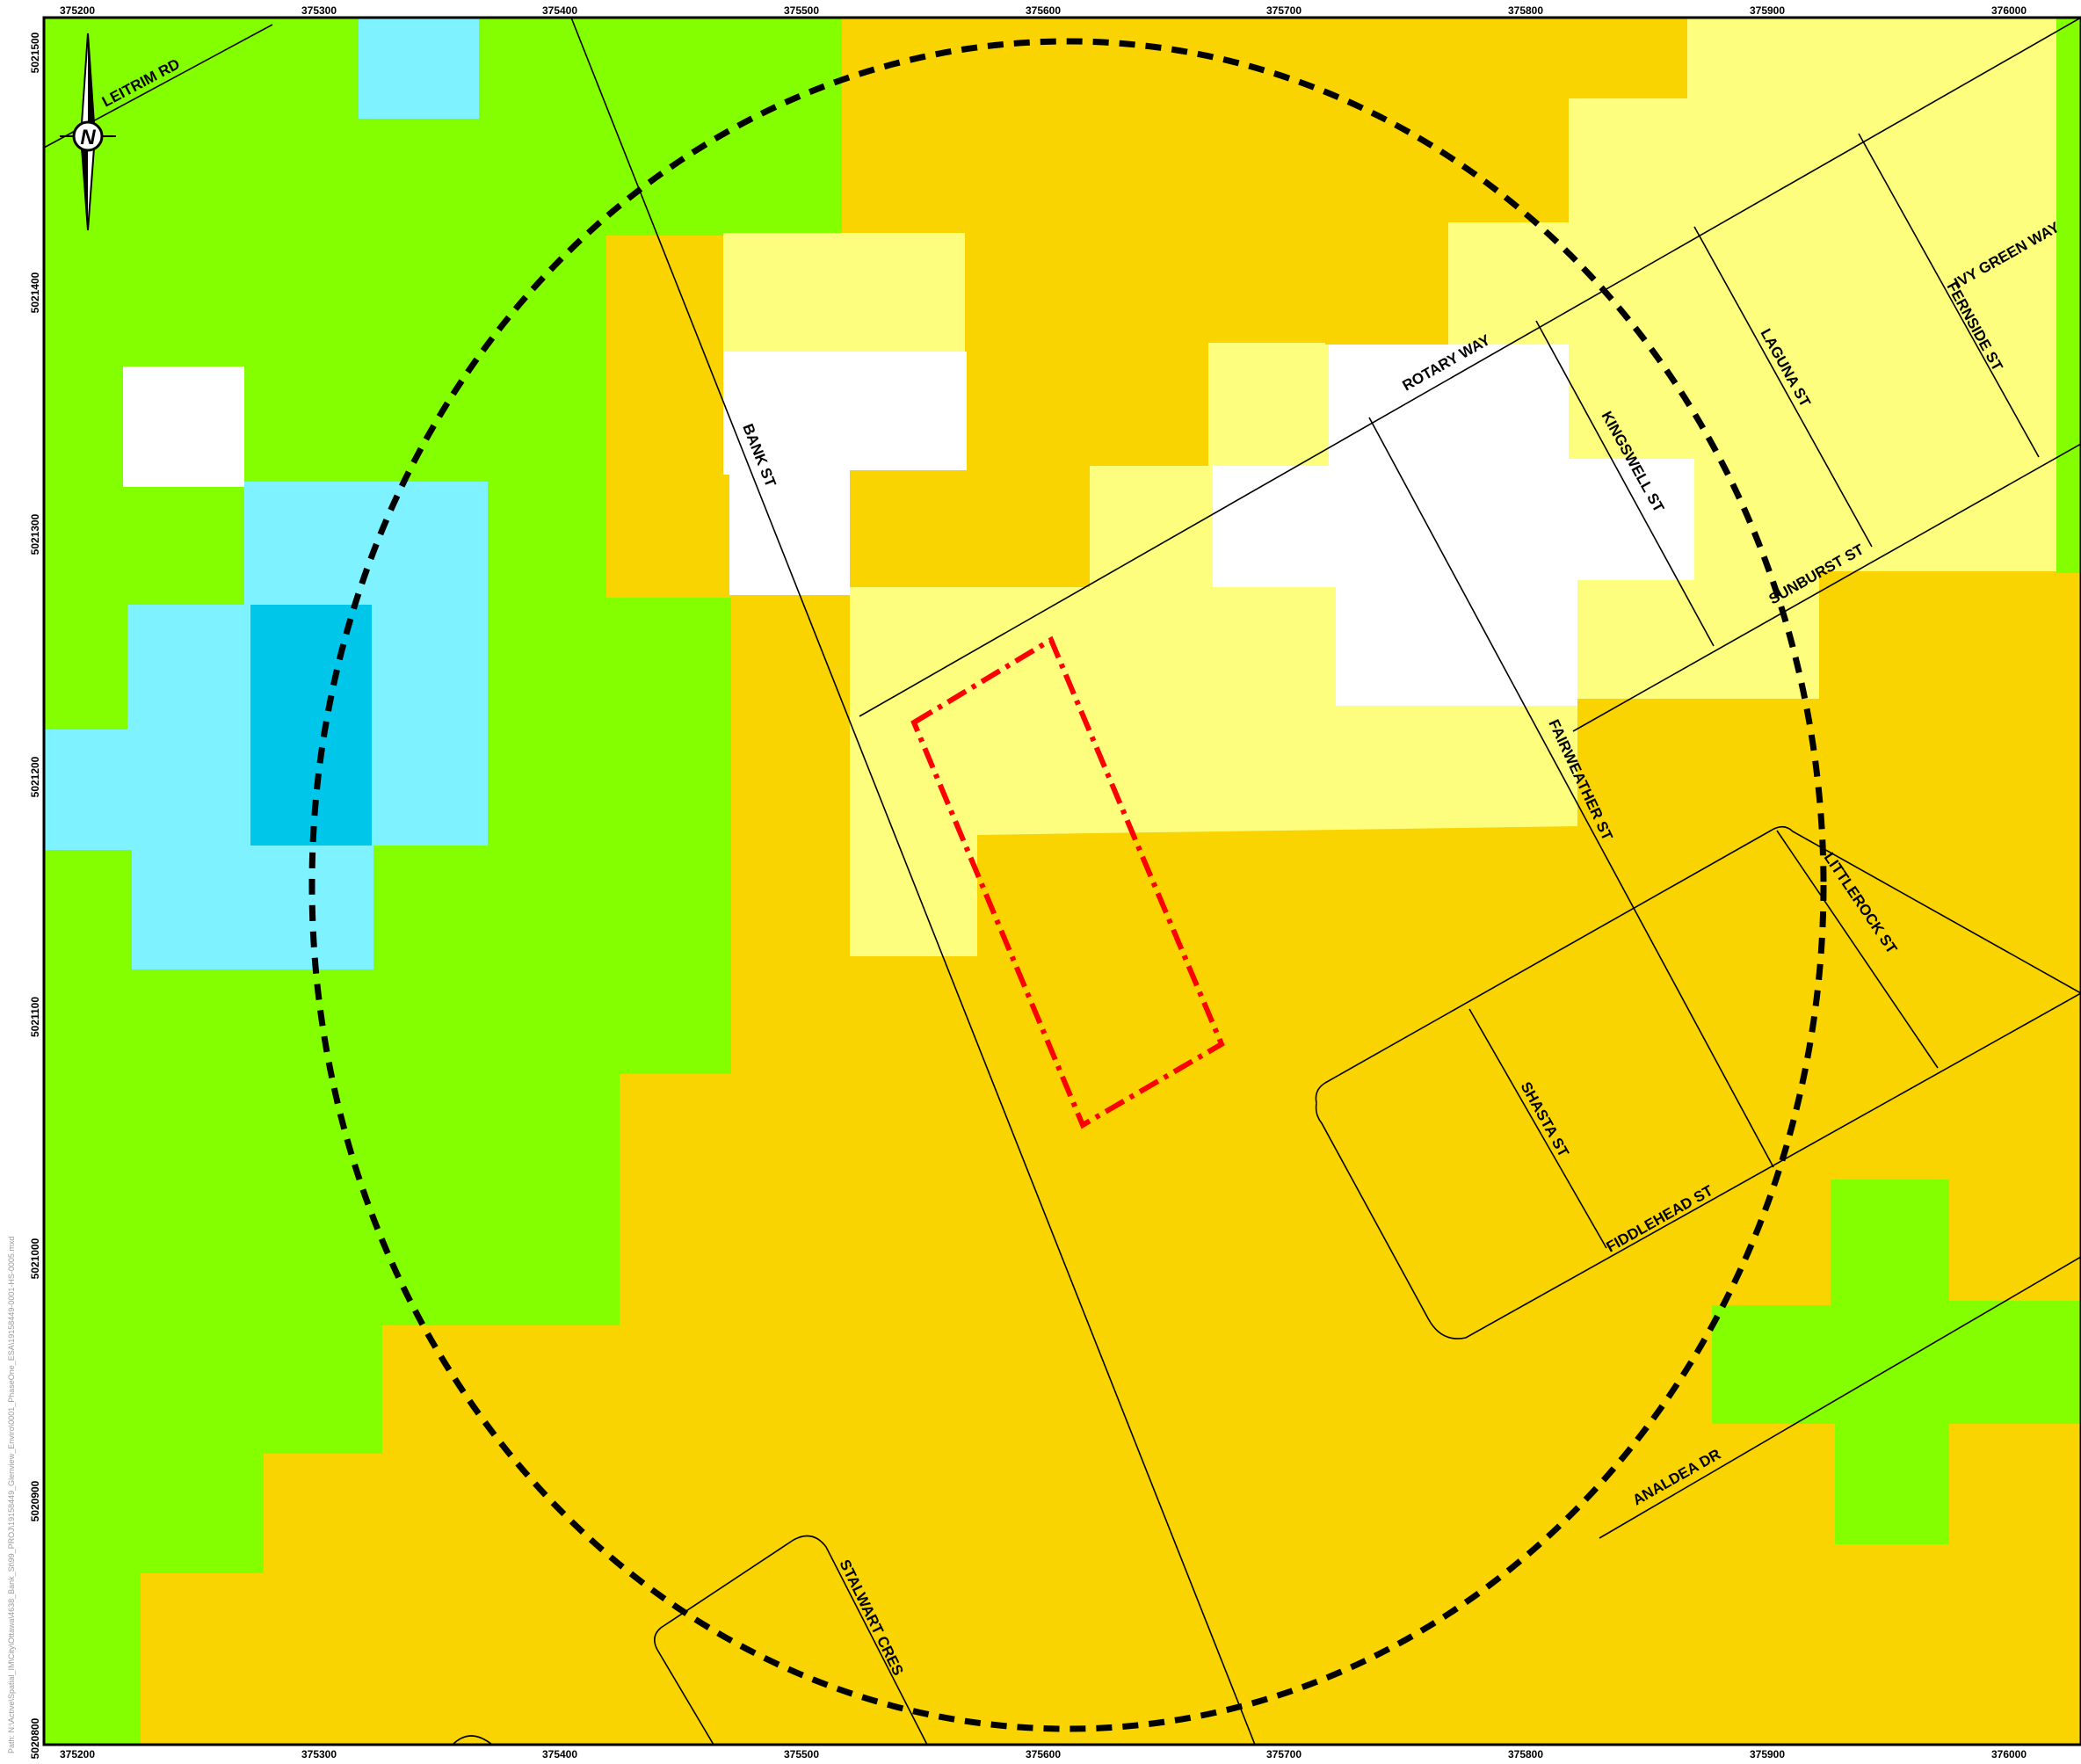 The width and height of the screenshot is (2081, 1764). Describe the element at coordinates (77, 10) in the screenshot. I see `tick-top-375200: 375200` at that location.